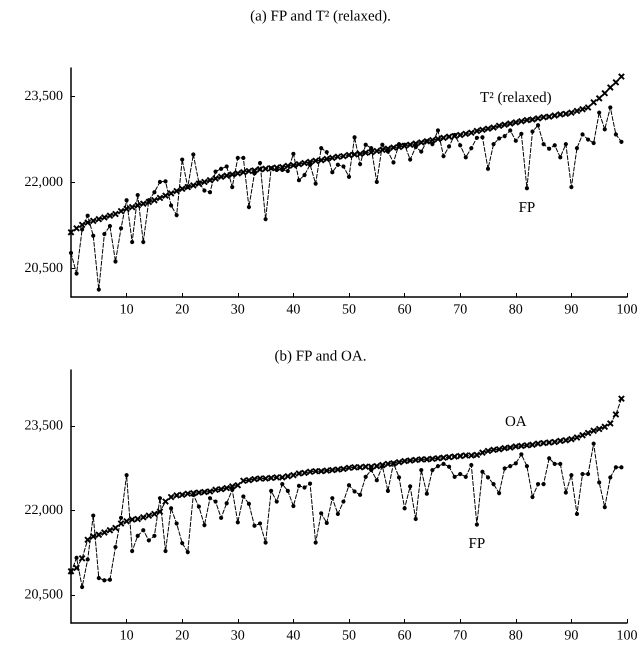 This screenshot has height=653, width=641. What do you see at coordinates (516, 98) in the screenshot?
I see `series-label: T² (relaxed)` at bounding box center [516, 98].